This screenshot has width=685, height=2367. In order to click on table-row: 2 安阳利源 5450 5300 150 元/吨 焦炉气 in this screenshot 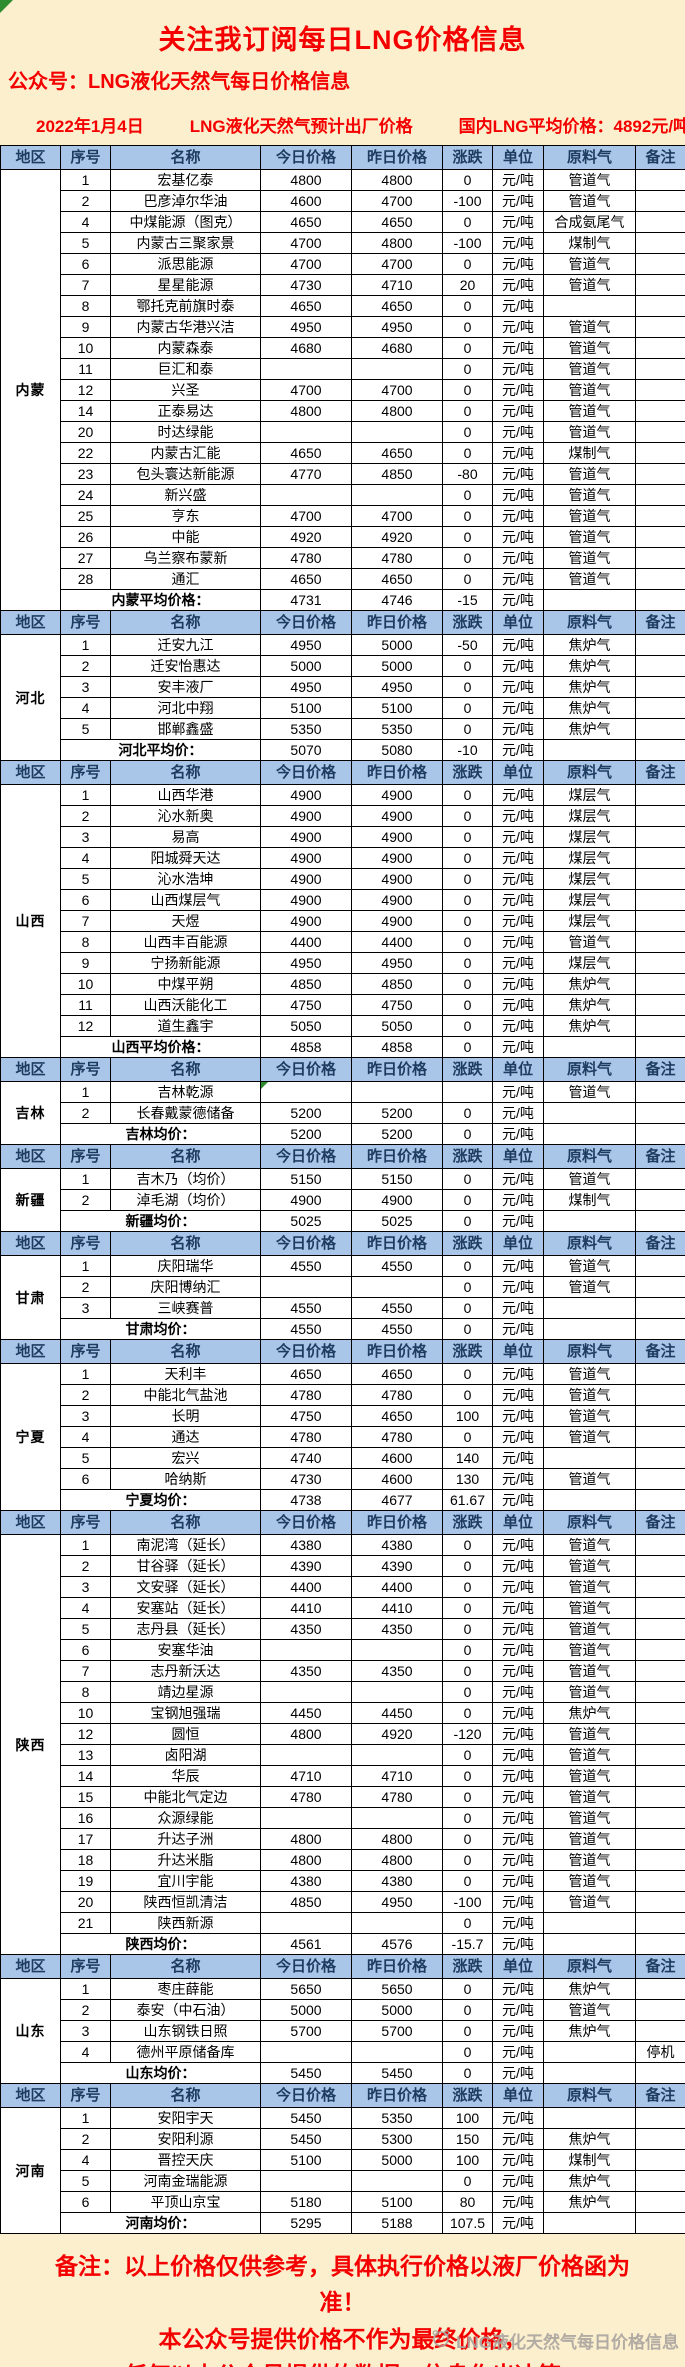, I will do `click(343, 2139)`.